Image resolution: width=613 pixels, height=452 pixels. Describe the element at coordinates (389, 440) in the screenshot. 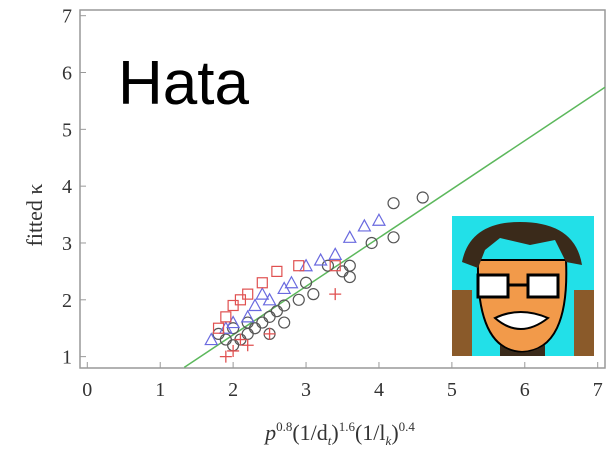

I see `x-label-part: k` at that location.